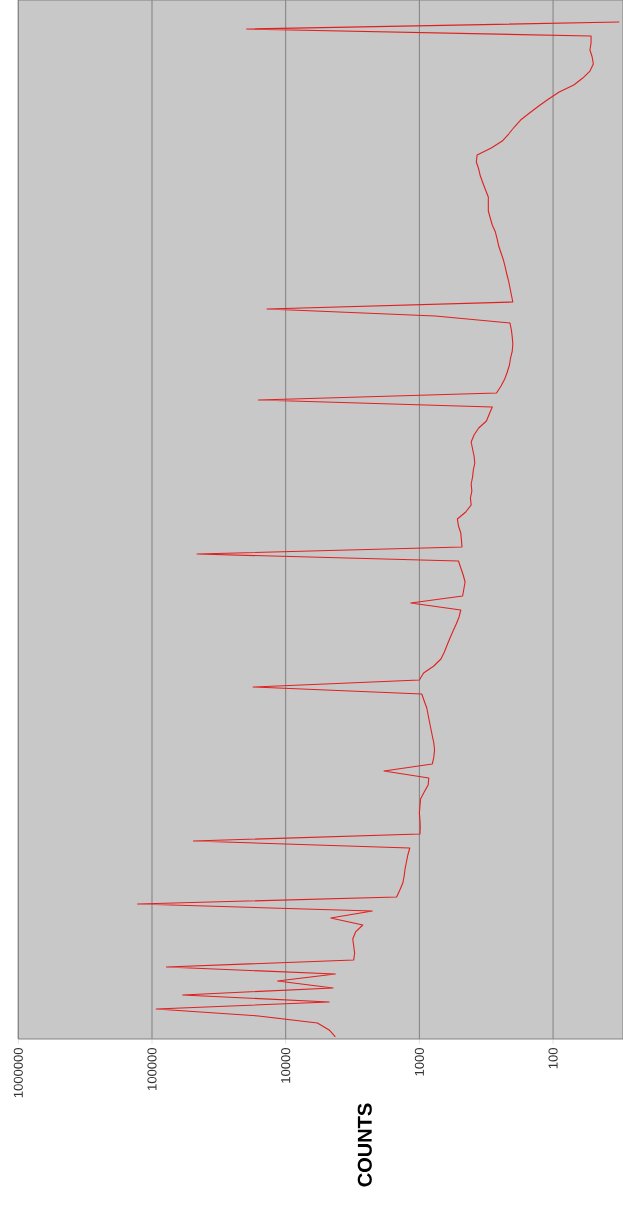 This screenshot has height=1207, width=623. What do you see at coordinates (553, 1058) in the screenshot?
I see `x-tick-label: 100` at bounding box center [553, 1058].